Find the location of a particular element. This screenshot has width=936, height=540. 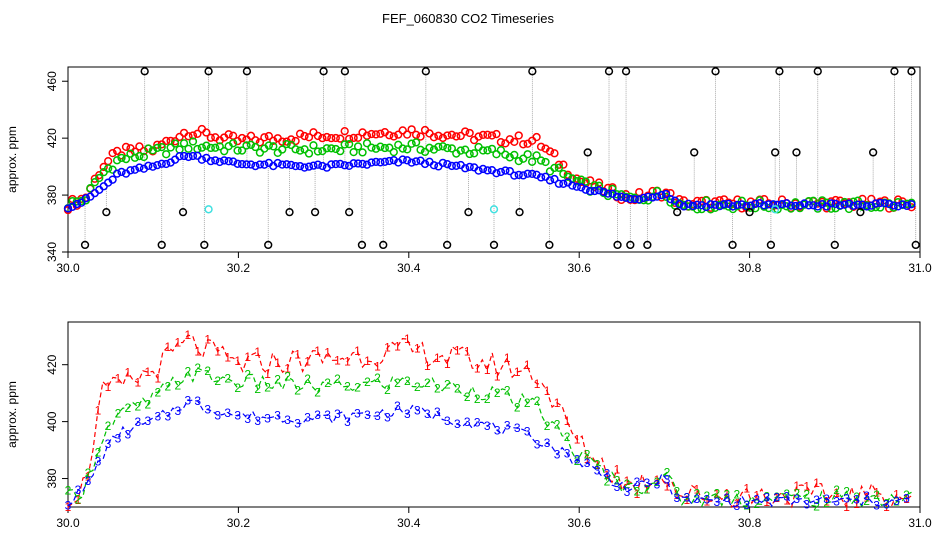

y-tick-label: 340 is located at coordinates (52, 252).